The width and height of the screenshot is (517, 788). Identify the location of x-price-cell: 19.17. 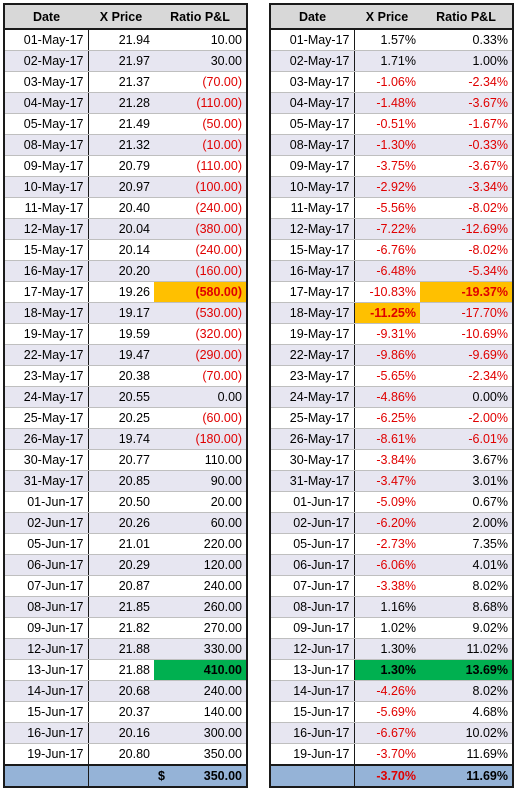
(121, 313).